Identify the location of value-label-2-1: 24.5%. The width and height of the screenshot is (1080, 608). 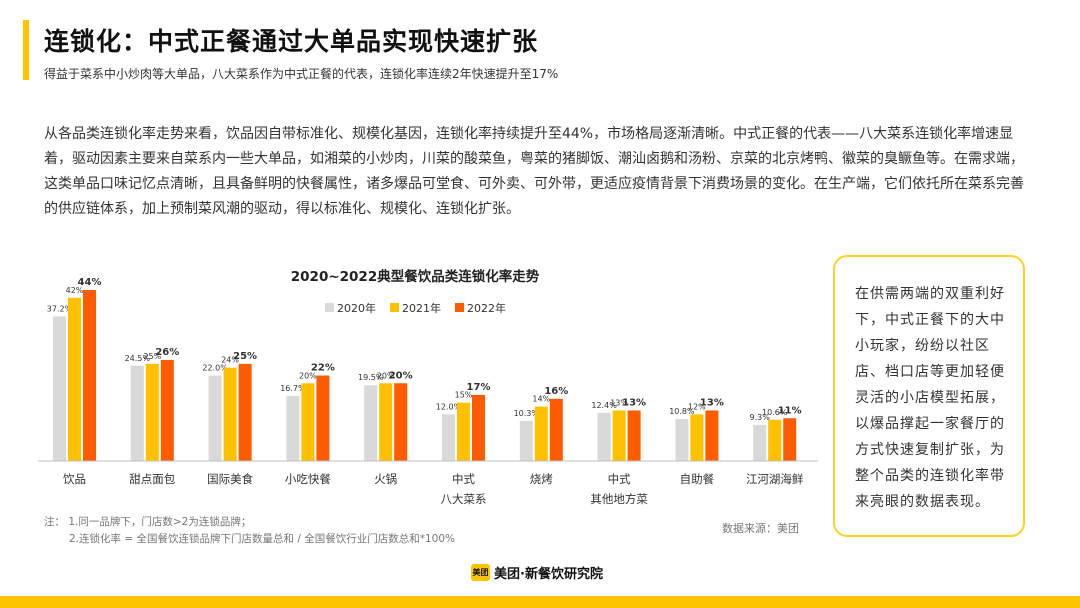
(138, 358).